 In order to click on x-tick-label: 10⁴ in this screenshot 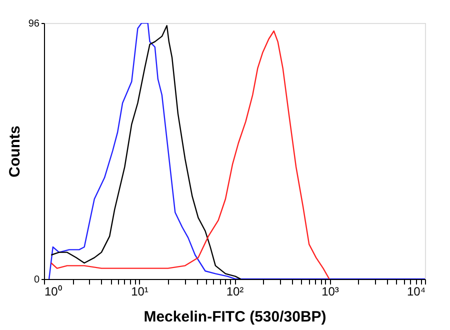, I will do `click(416, 291)`.